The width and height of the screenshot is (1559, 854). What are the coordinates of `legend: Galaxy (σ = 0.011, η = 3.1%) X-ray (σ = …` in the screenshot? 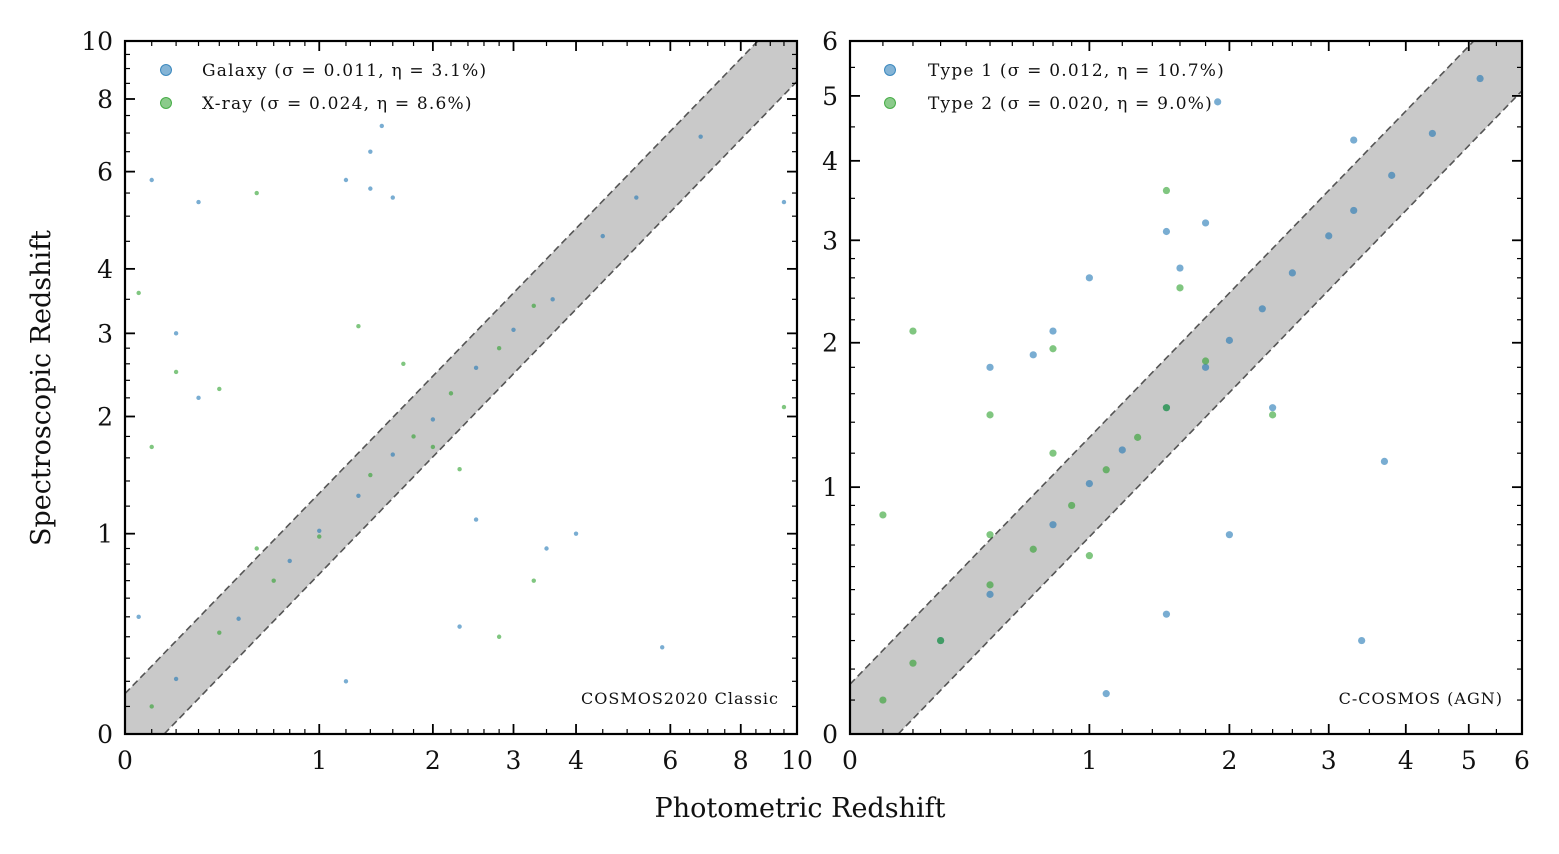 It's located at (323, 87).